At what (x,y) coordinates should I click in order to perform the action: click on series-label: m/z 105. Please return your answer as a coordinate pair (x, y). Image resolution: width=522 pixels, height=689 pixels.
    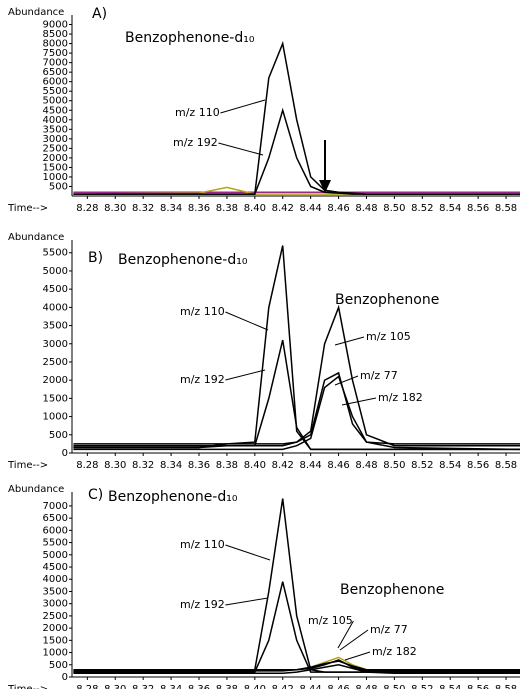
    Looking at the image, I should click on (330, 620).